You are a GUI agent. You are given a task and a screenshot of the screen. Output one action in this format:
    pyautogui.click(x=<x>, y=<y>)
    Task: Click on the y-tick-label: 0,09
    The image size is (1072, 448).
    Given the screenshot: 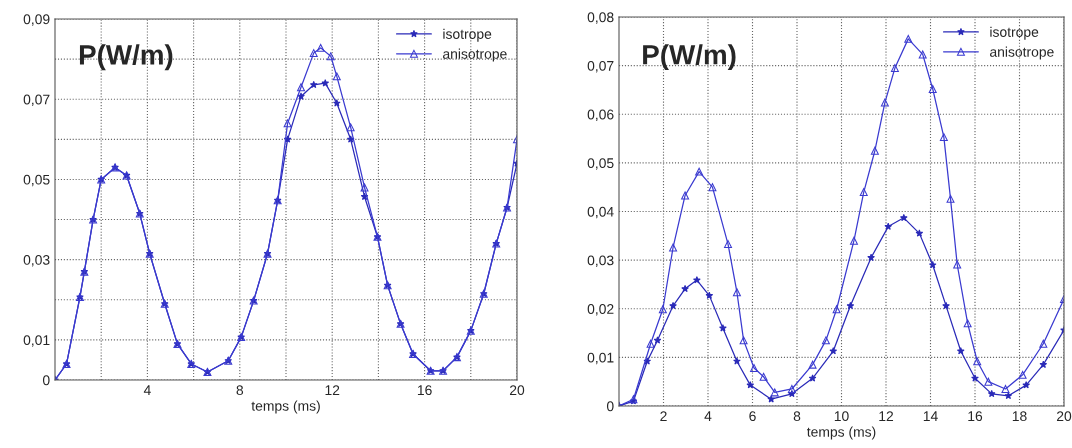 What is the action you would take?
    pyautogui.click(x=36, y=20)
    